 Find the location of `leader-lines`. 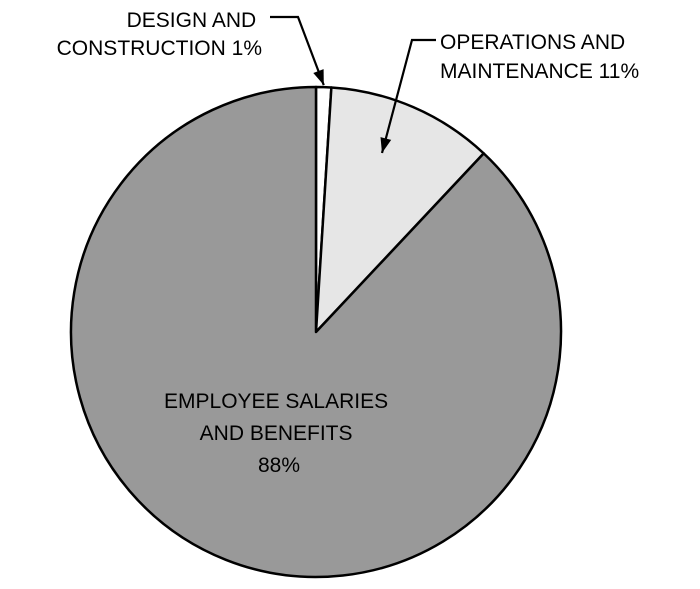

leader-lines is located at coordinates (353, 84).